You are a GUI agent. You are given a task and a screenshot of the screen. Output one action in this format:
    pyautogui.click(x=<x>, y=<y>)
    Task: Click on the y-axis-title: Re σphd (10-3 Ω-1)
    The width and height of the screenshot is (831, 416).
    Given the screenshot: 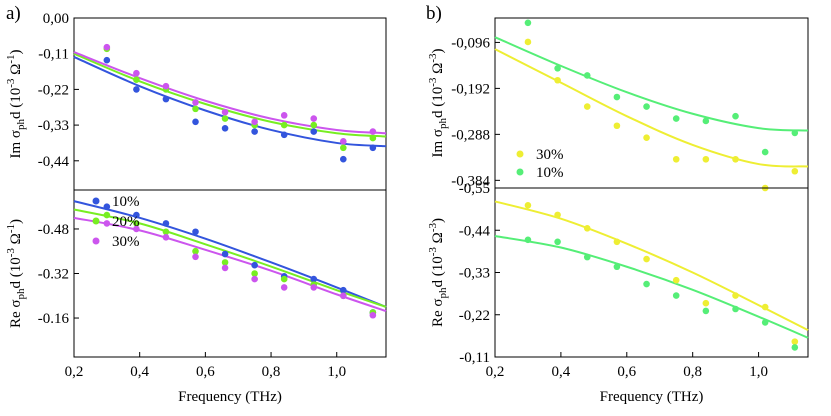 What is the action you would take?
    pyautogui.click(x=16, y=273)
    